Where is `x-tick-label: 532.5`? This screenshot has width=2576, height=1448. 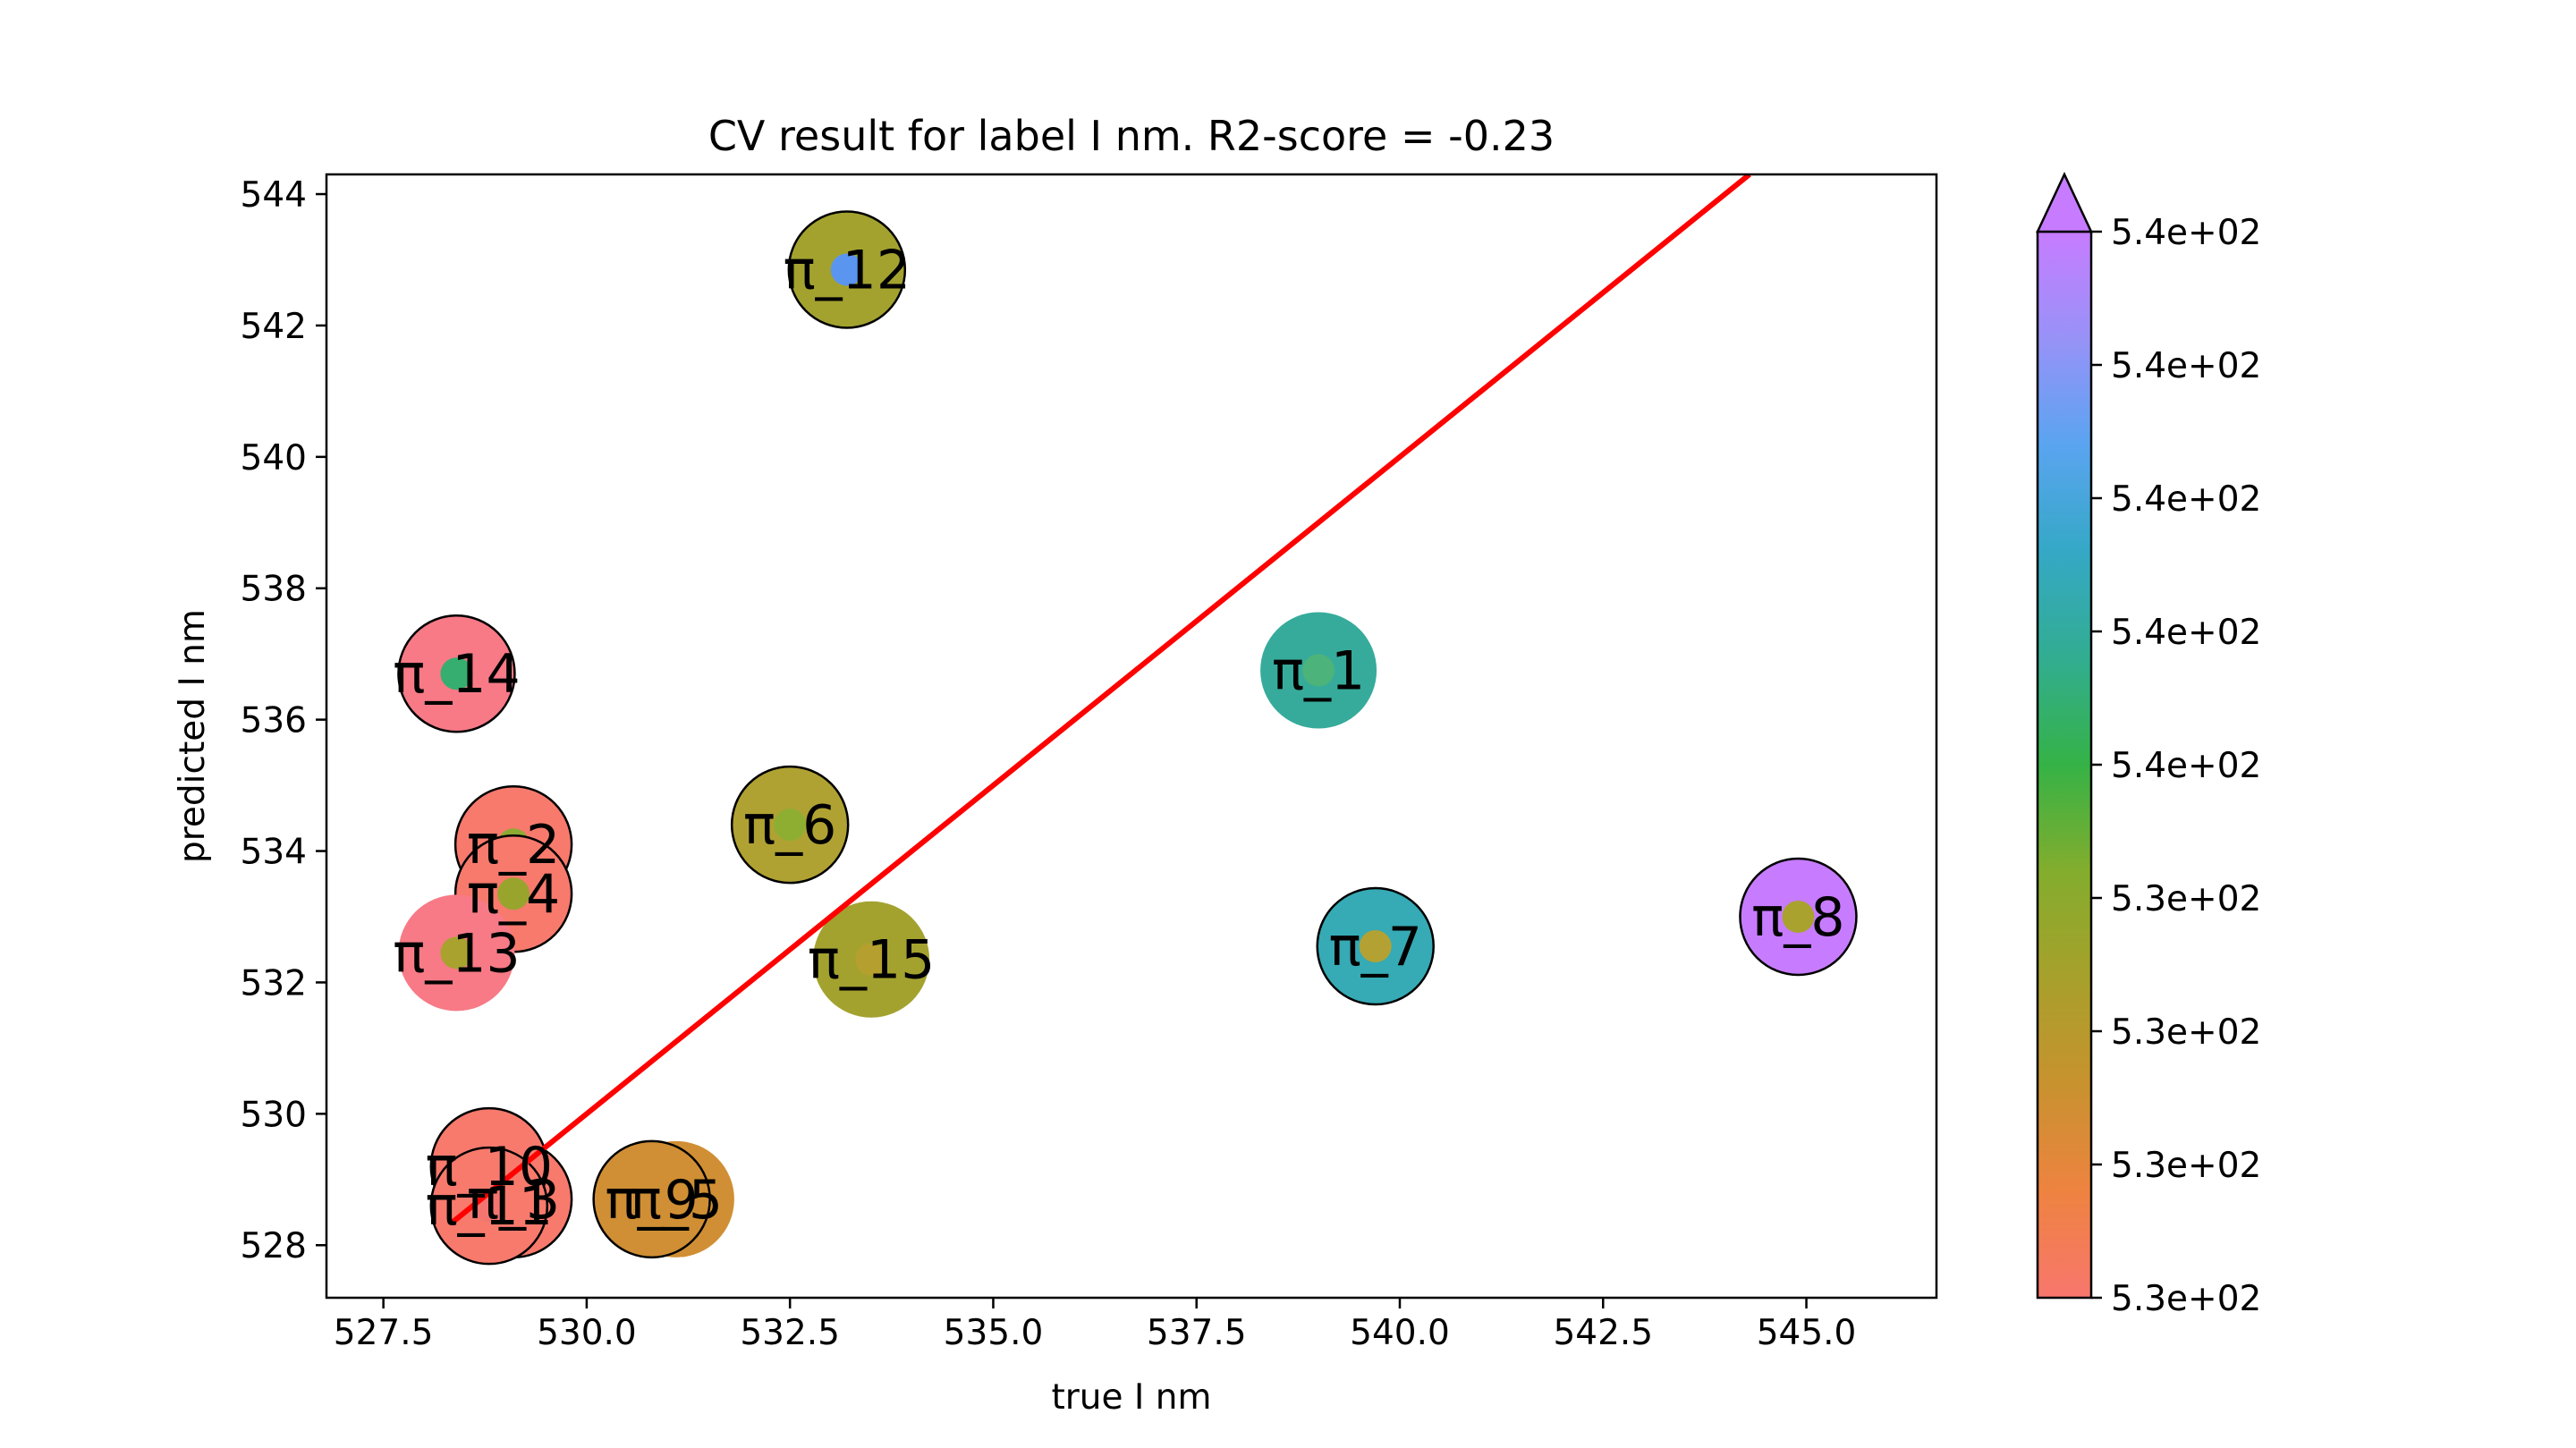
x-tick-label: 532.5 is located at coordinates (790, 1333).